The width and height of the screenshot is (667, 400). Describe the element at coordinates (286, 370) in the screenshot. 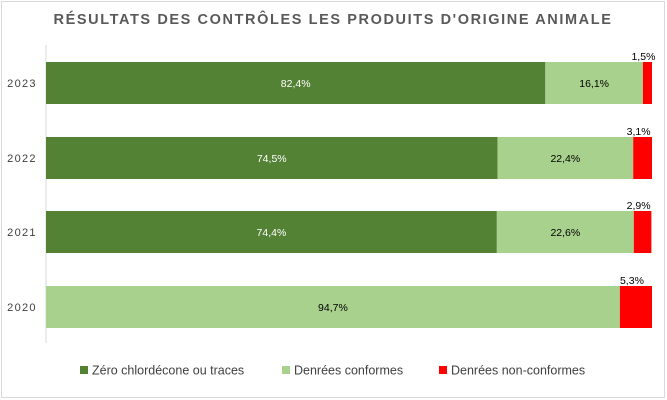

I see `legend-swatch-s1` at that location.